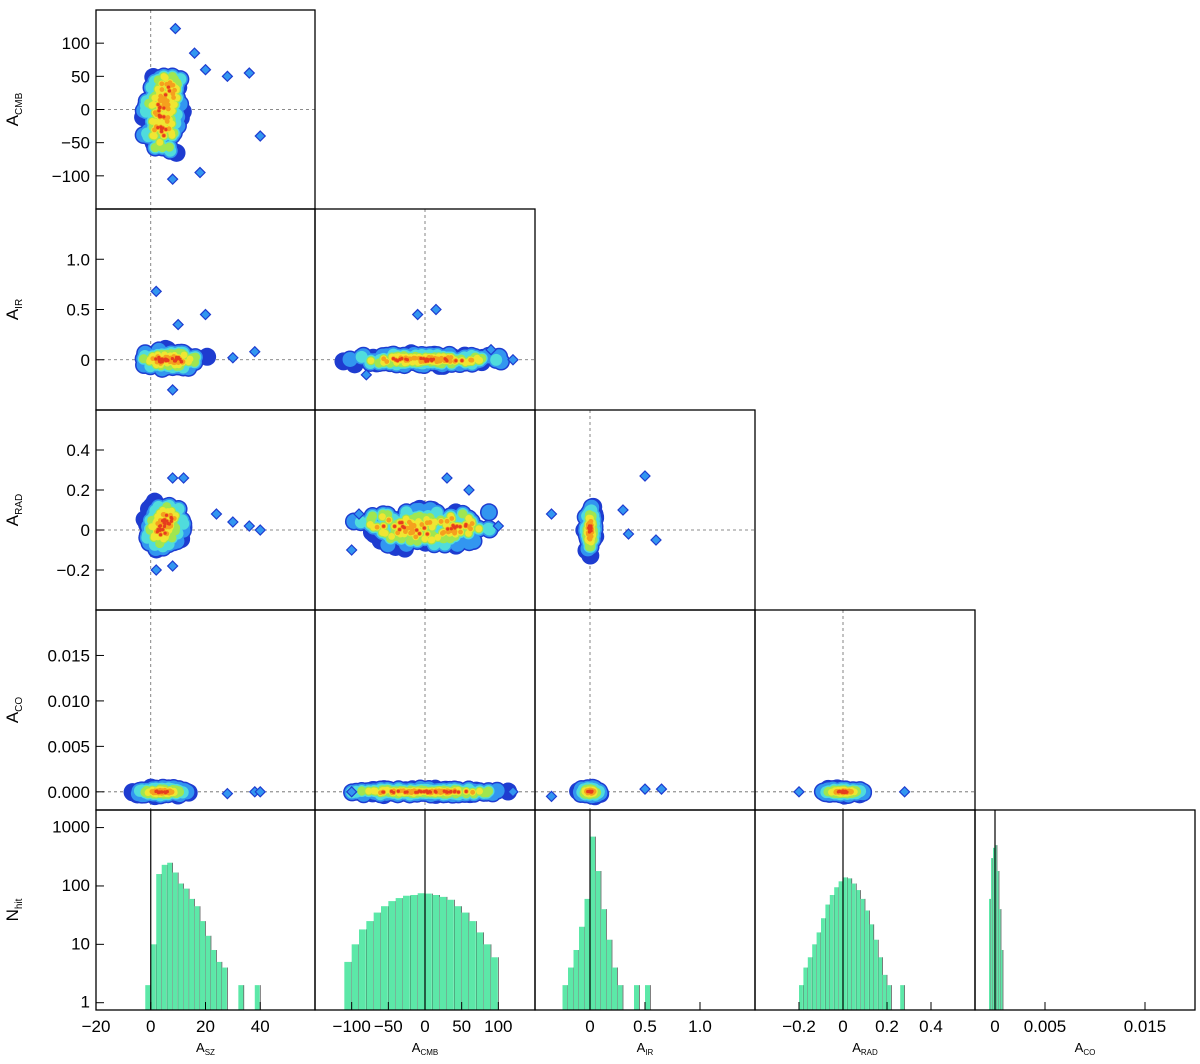  I want to click on panel-acmb-vs-asz, so click(205, 109).